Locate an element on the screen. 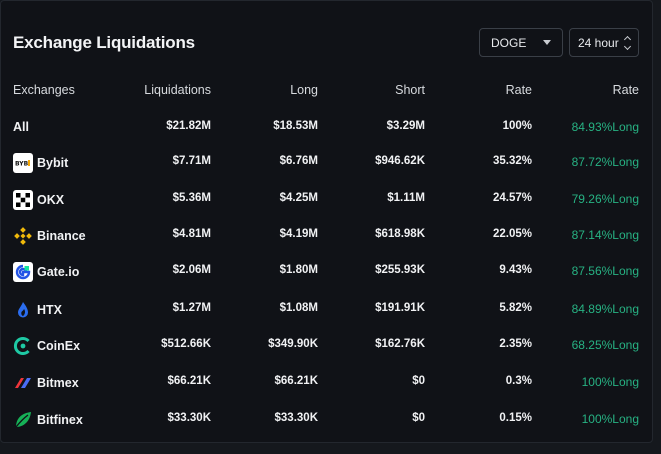  short-value: $1.11M is located at coordinates (406, 198).